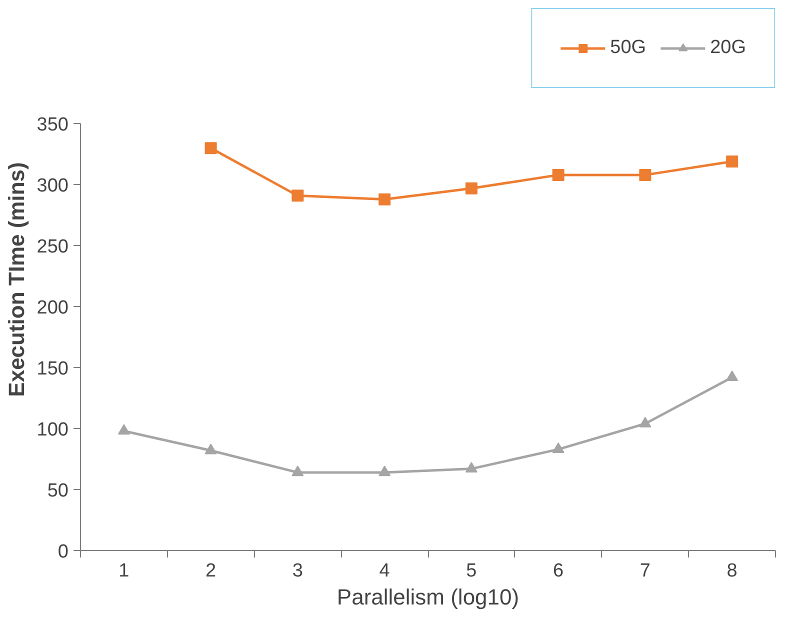 The image size is (796, 621). Describe the element at coordinates (52, 369) in the screenshot. I see `y-tick-label: 150` at that location.